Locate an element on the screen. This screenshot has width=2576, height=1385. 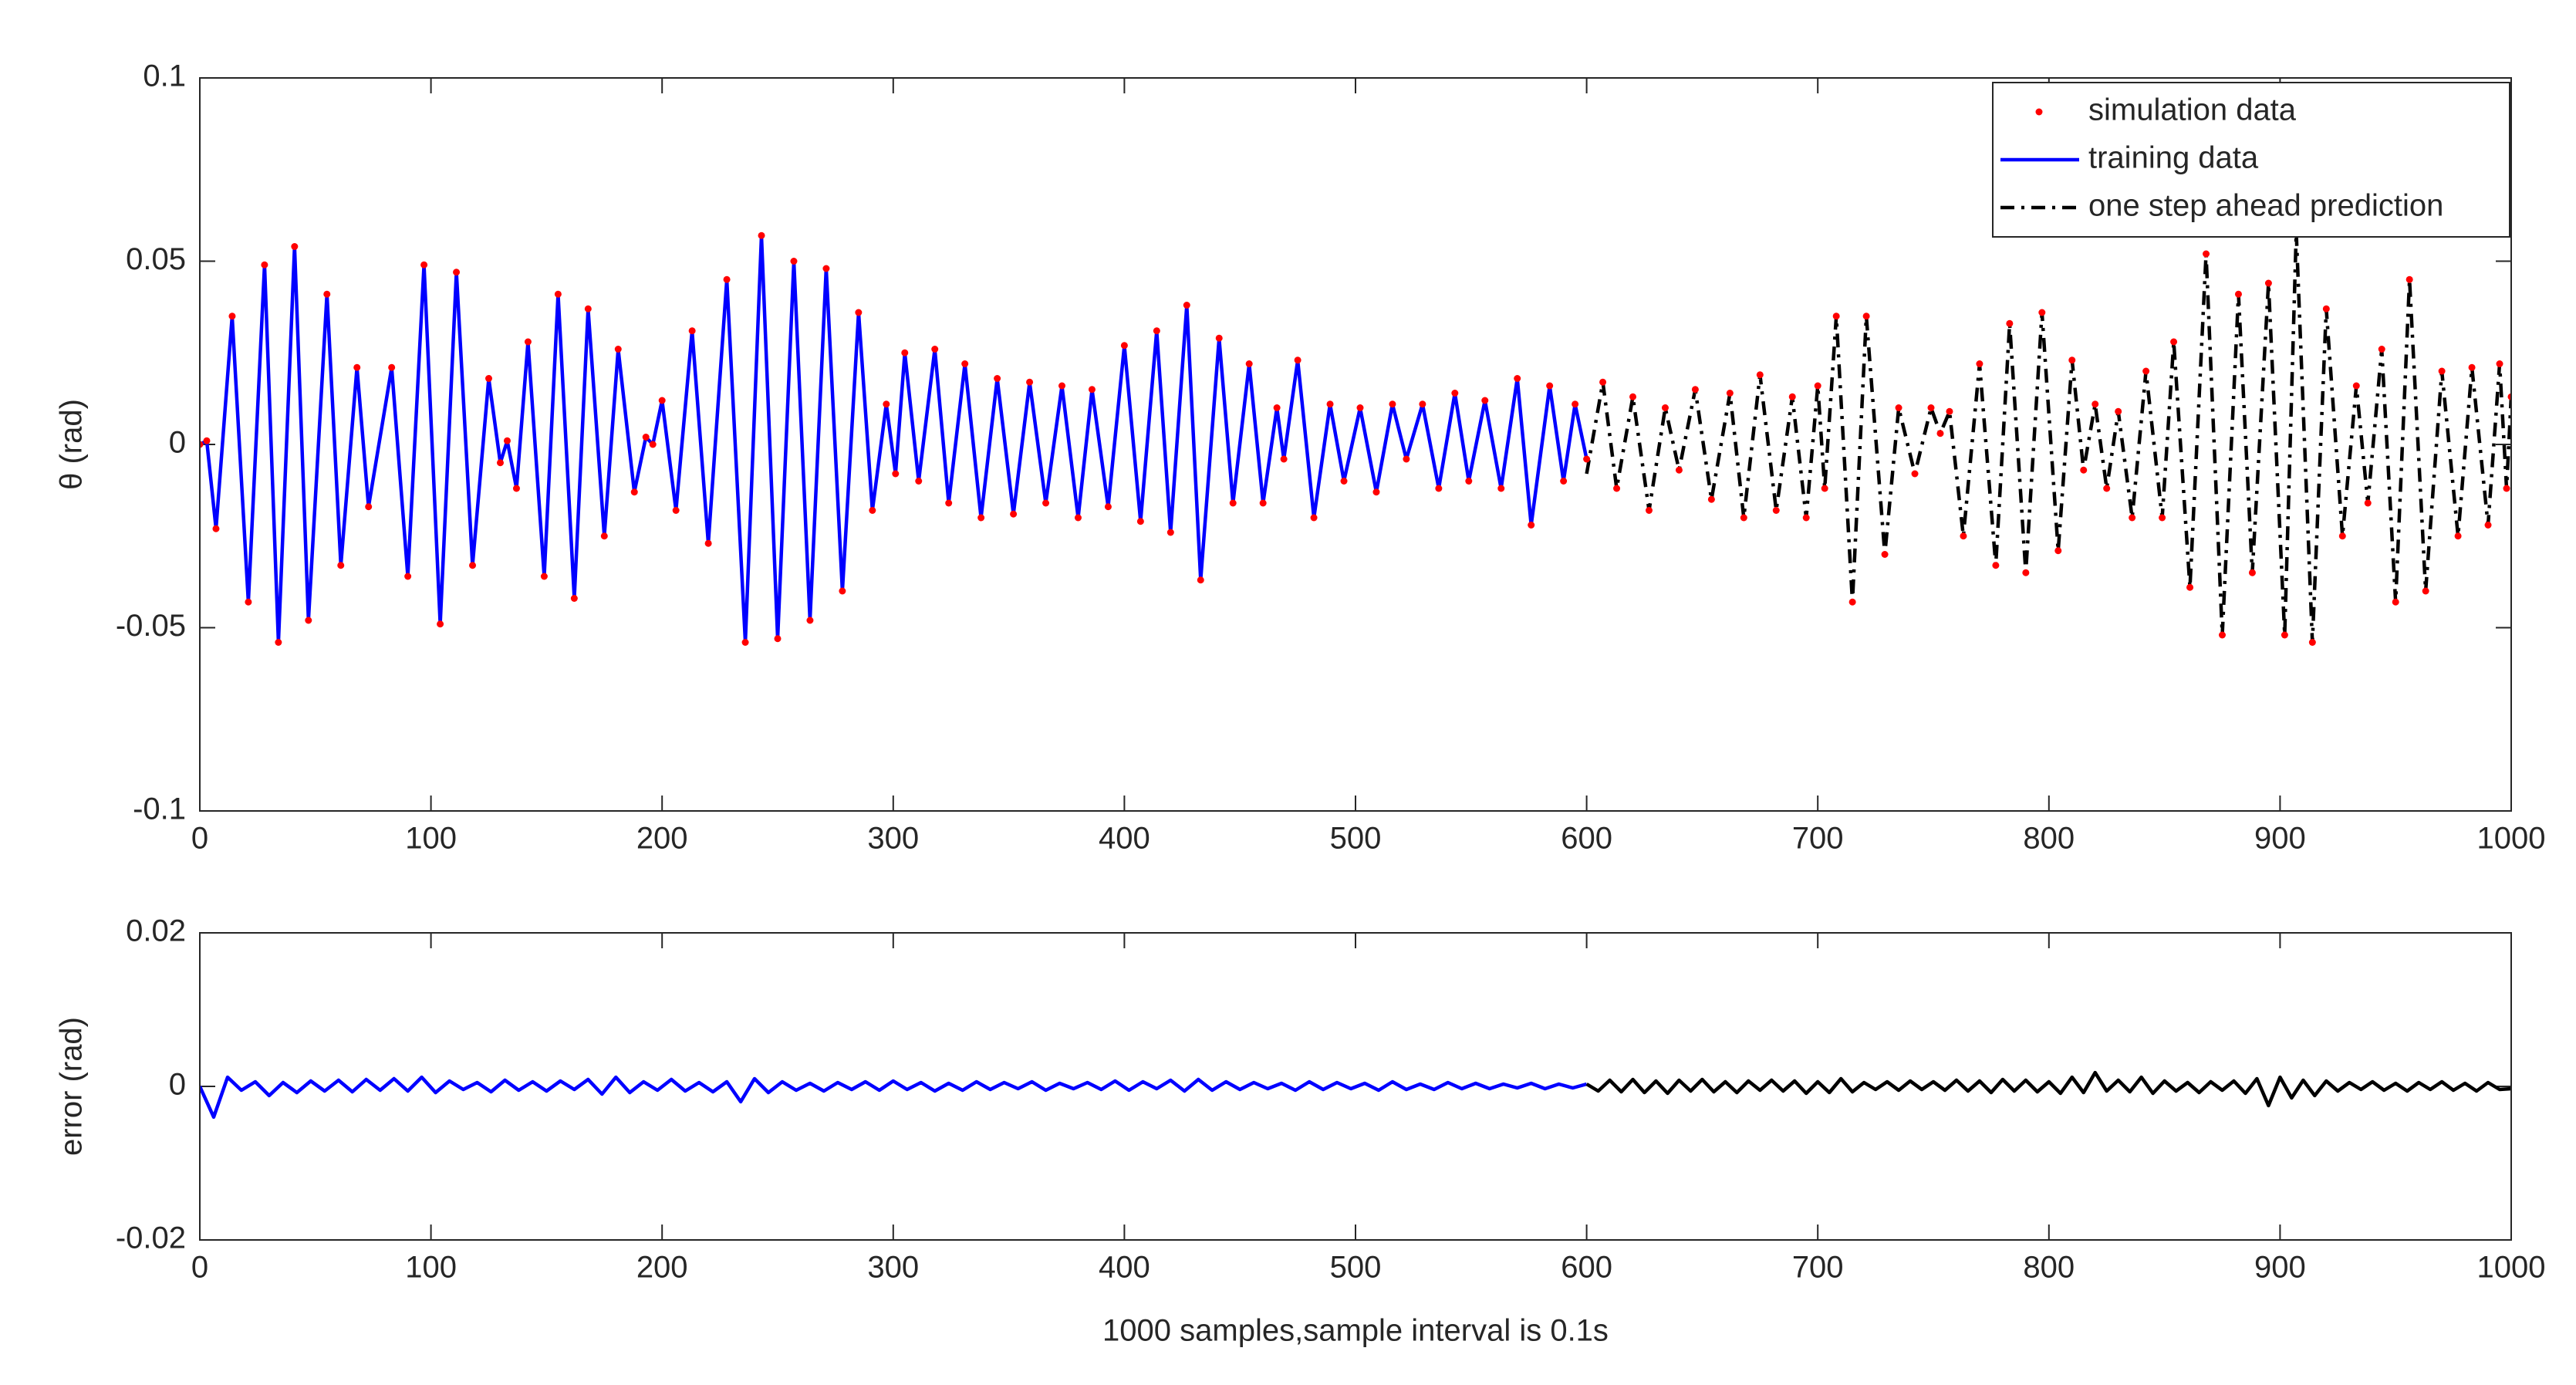
series-layer is located at coordinates (1355, 1095).